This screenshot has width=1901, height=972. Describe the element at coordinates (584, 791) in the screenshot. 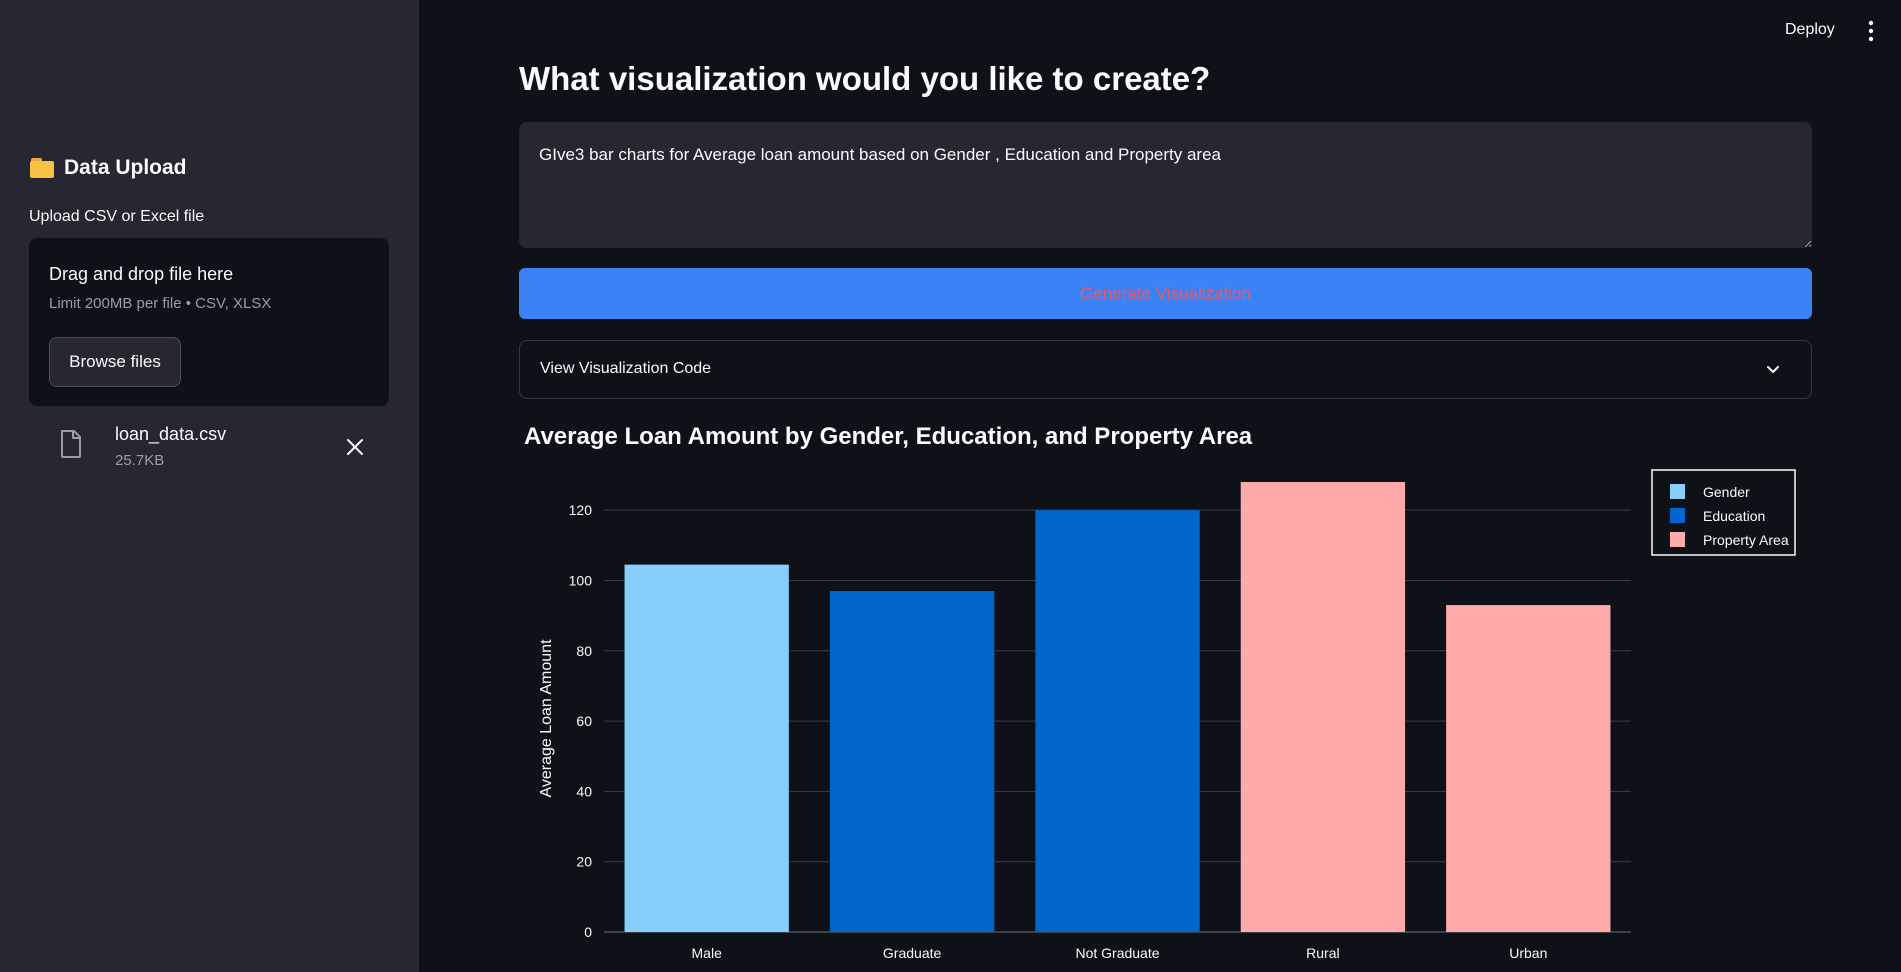

I see `y-tick-label: 40` at that location.